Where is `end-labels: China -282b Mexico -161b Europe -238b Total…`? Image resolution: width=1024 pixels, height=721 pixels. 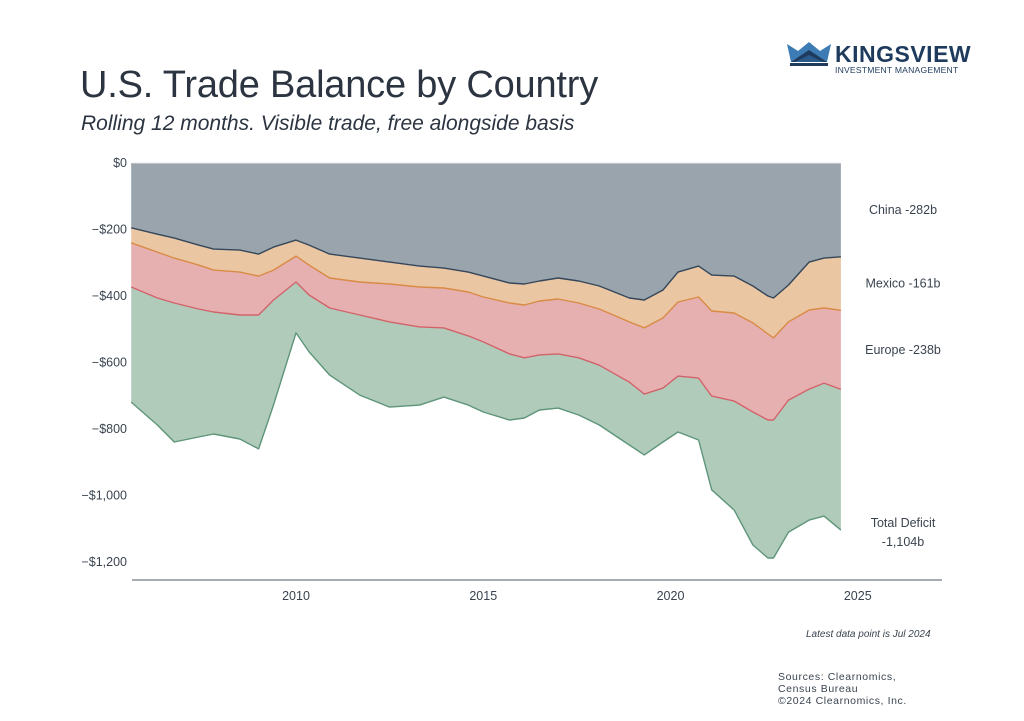 end-labels: China -282b Mexico -161b Europe -238b Total… is located at coordinates (903, 376).